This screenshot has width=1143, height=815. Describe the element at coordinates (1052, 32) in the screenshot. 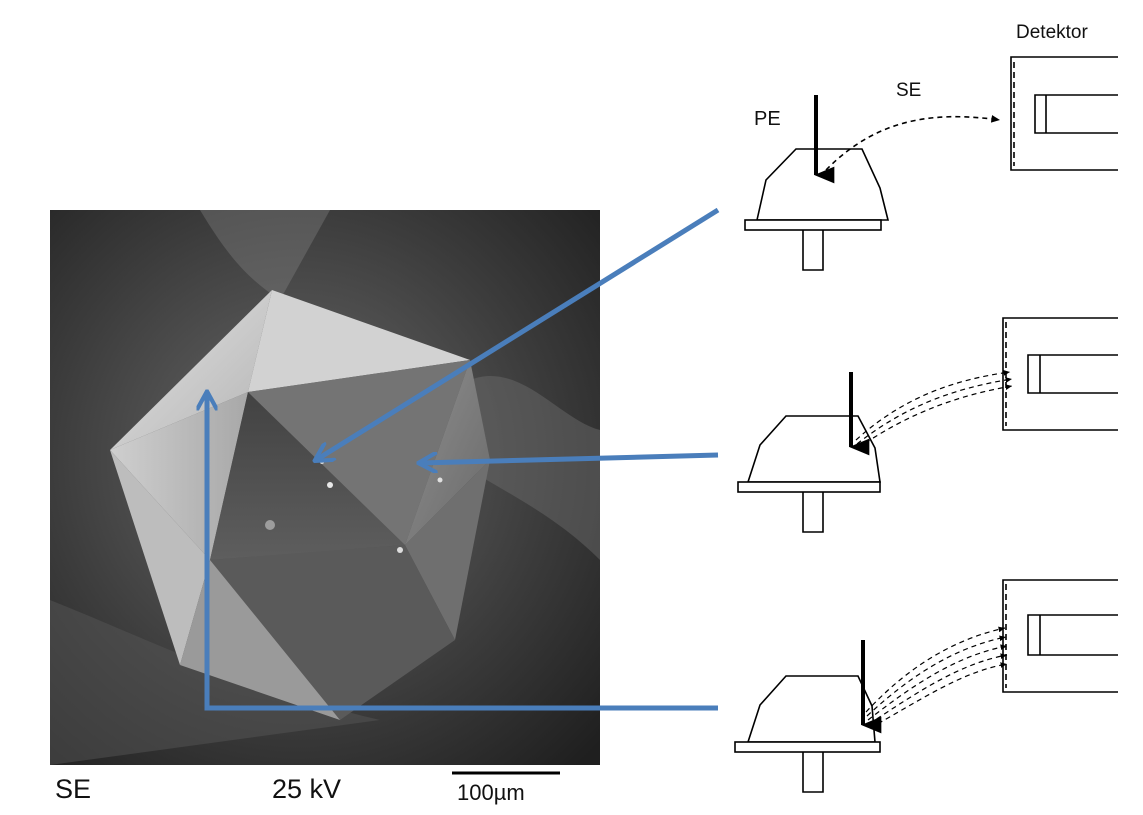

I see `detector-label: Detektor` at that location.